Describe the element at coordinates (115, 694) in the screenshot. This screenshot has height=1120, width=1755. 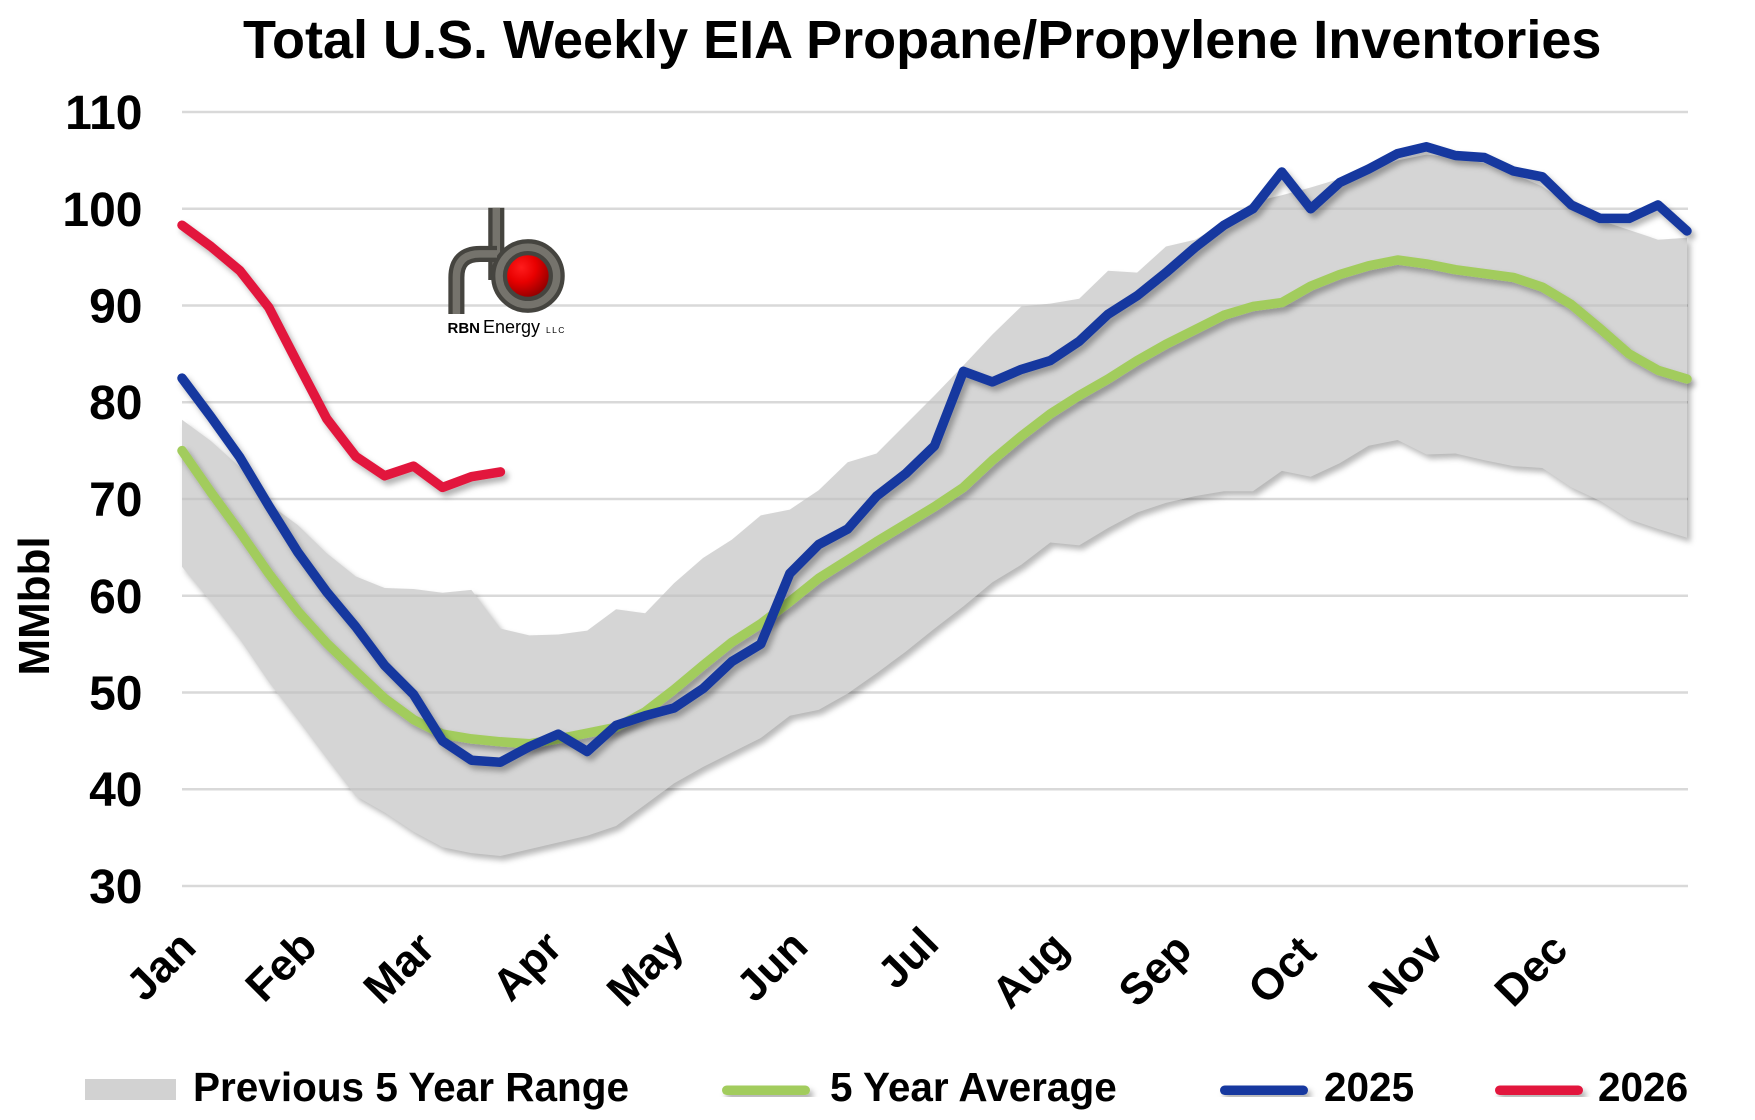
I see `svg-text: 50` at that location.